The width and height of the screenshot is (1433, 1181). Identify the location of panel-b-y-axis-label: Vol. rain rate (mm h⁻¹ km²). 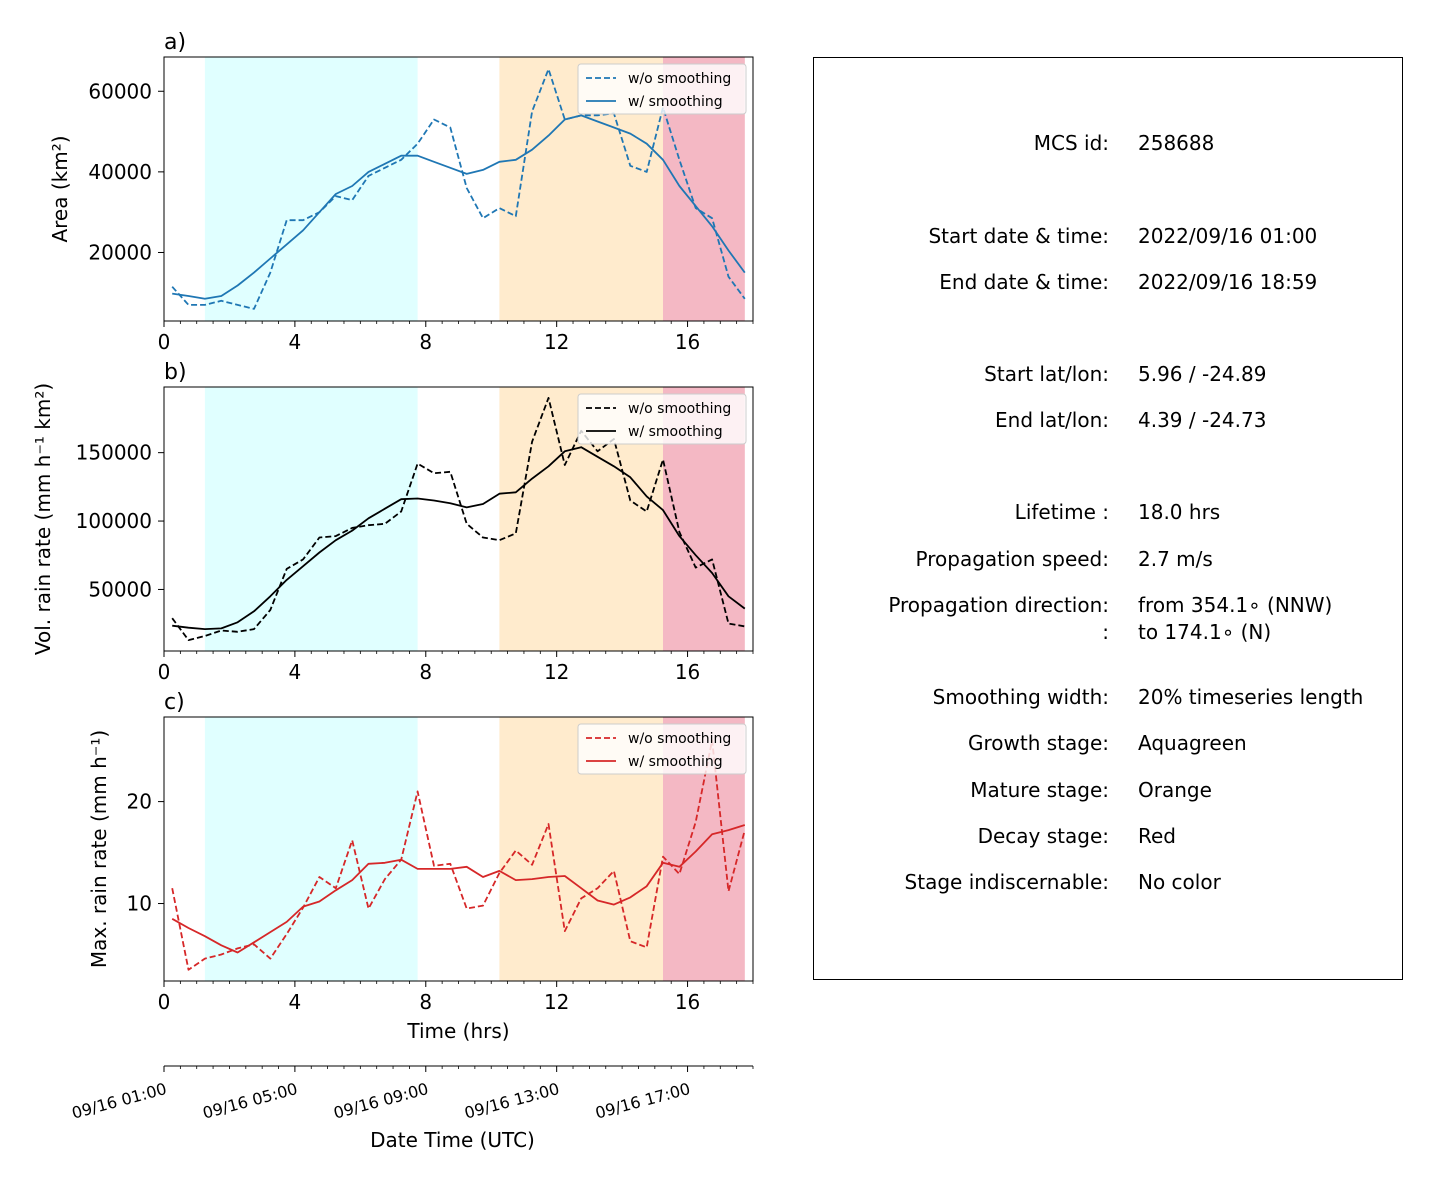
(43, 519).